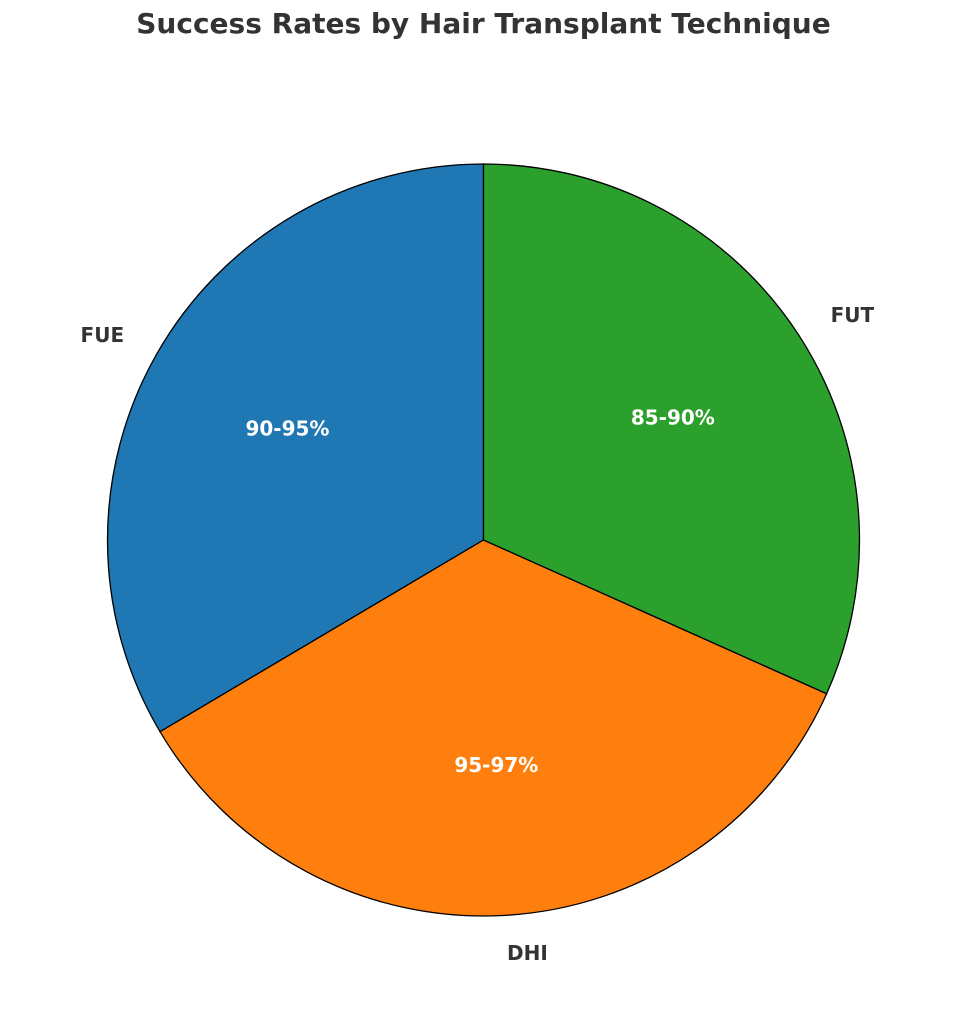  Describe the element at coordinates (496, 765) in the screenshot. I see `pct-label-dhi: 95-97%` at that location.